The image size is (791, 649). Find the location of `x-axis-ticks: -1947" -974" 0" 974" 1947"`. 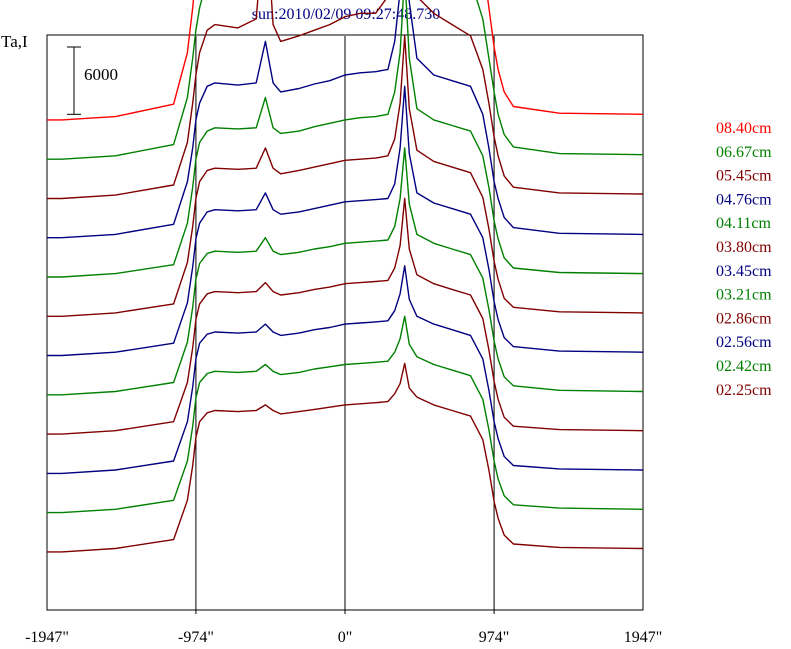

x-axis-ticks: -1947" -974" 0" 974" 1947" is located at coordinates (343, 637).